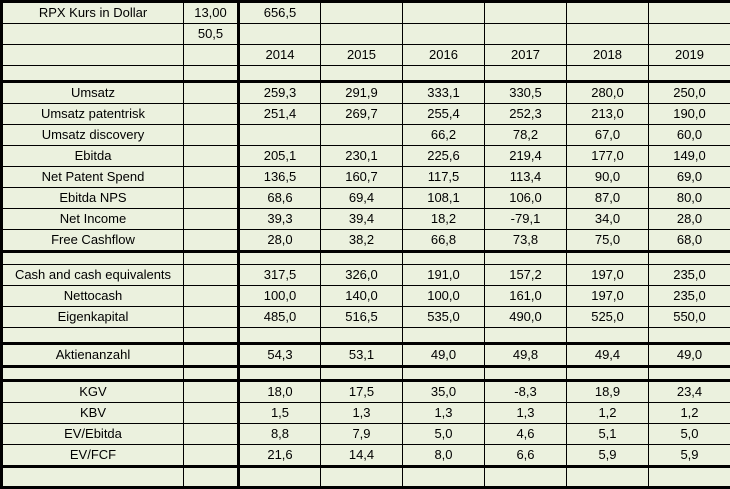 This screenshot has height=489, width=730. Describe the element at coordinates (607, 177) in the screenshot. I see `value-cell: 90,0` at that location.